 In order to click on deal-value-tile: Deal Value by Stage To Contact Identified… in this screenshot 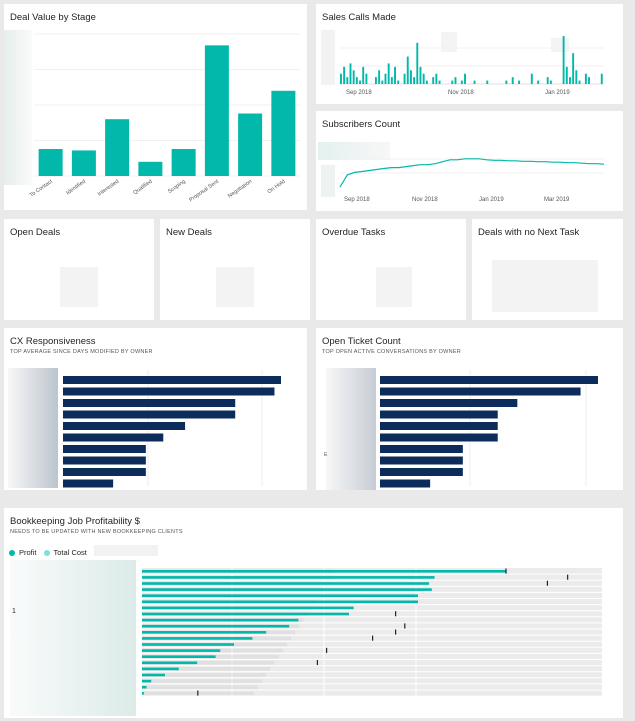, I will do `click(155, 107)`.